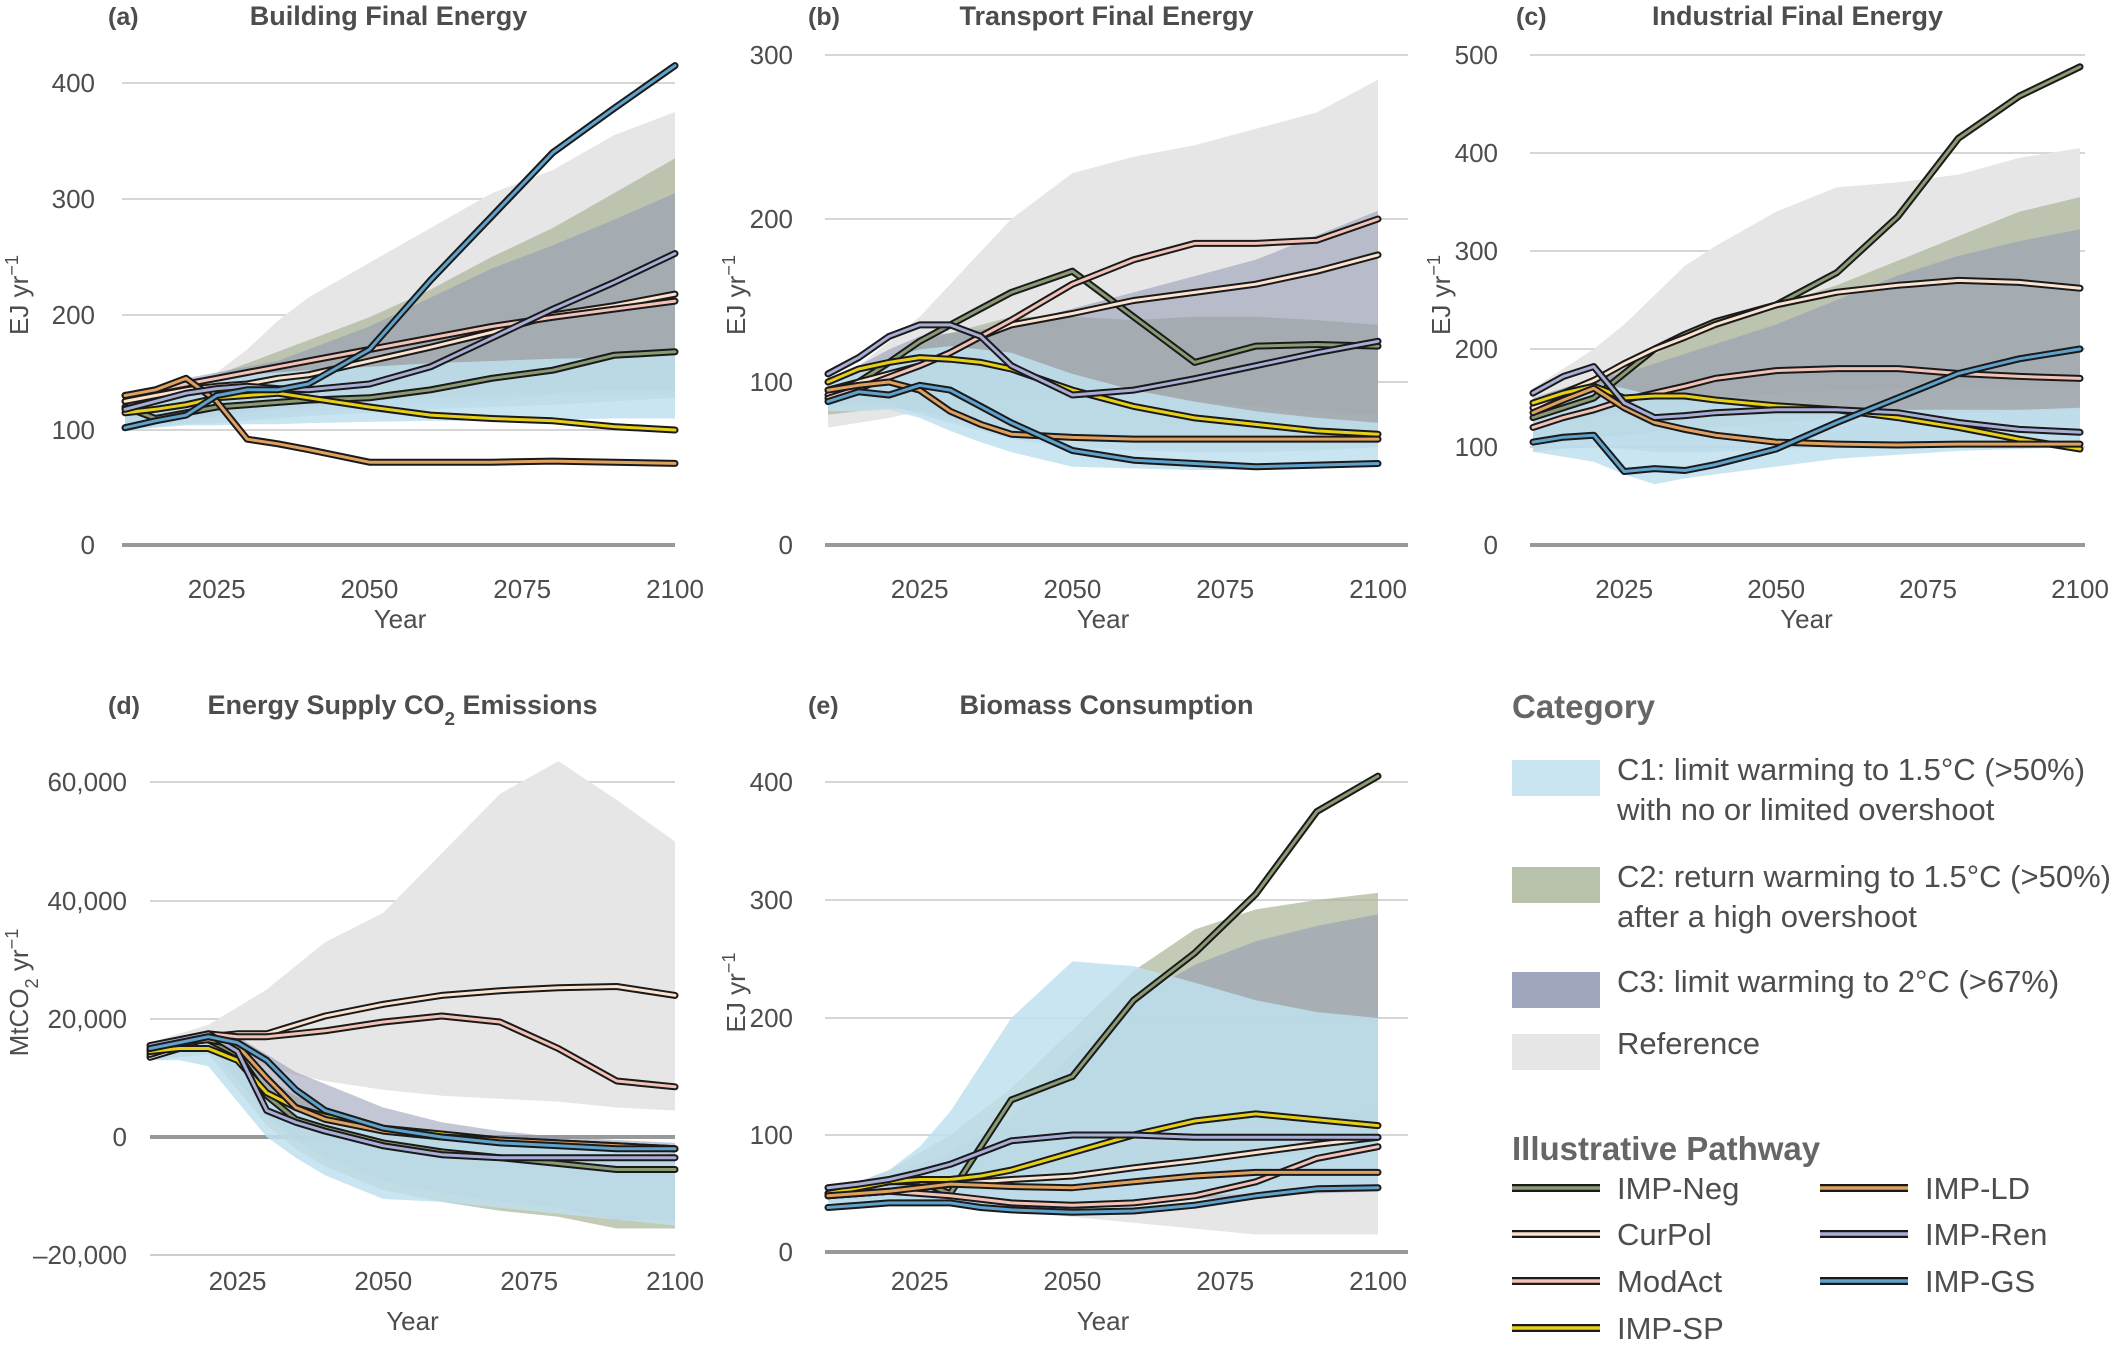 Image resolution: width=2111 pixels, height=1354 pixels. Describe the element at coordinates (87, 782) in the screenshot. I see `y-tick-label: 60,000` at that location.